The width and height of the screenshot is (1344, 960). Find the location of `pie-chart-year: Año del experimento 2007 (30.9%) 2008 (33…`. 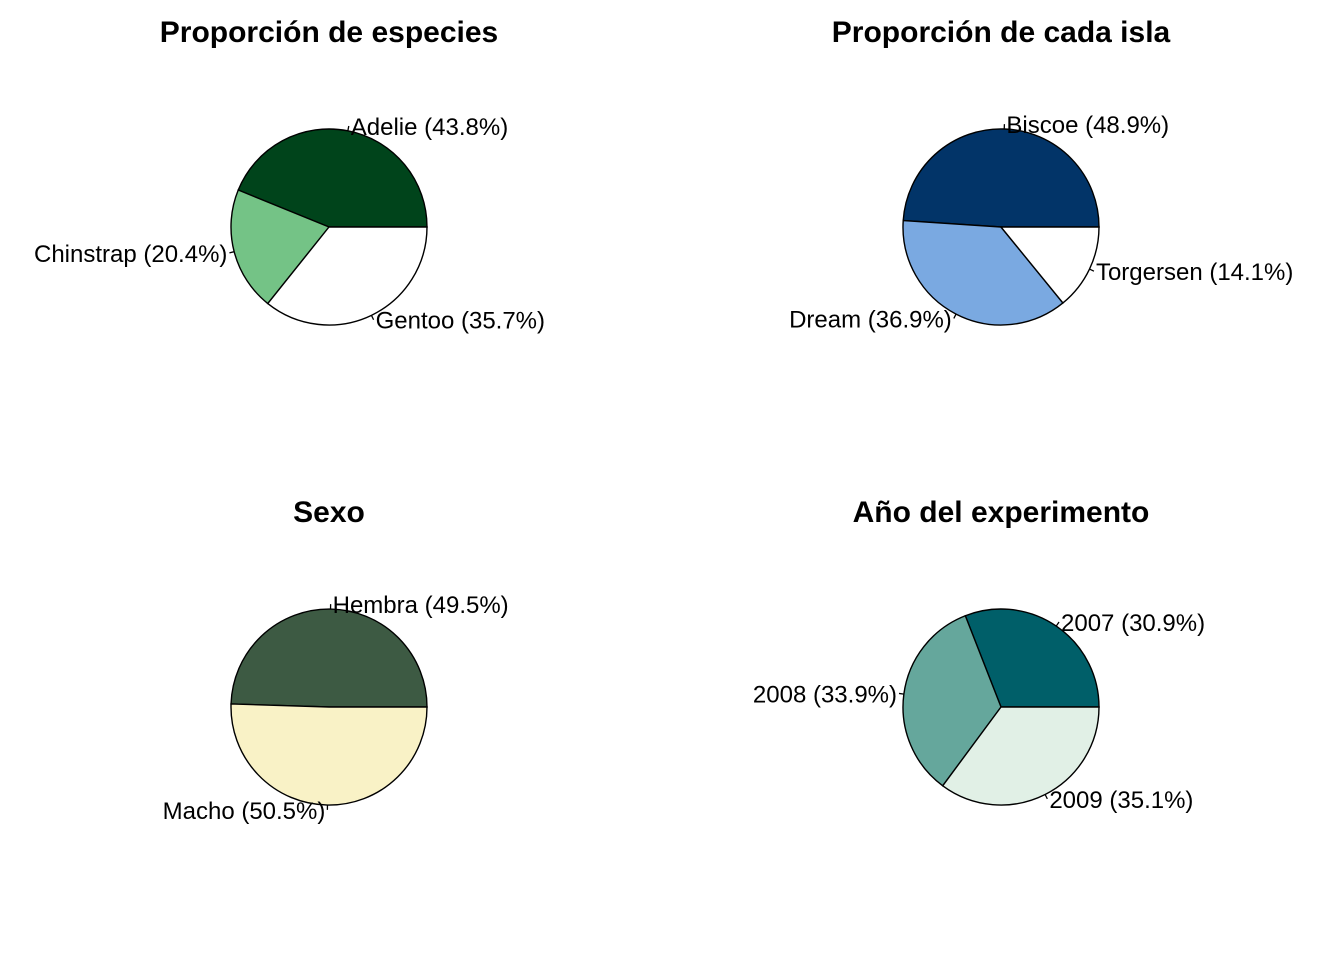

pie-chart-year: Año del experimento 2007 (30.9%) 2008 (33… is located at coordinates (979, 655).